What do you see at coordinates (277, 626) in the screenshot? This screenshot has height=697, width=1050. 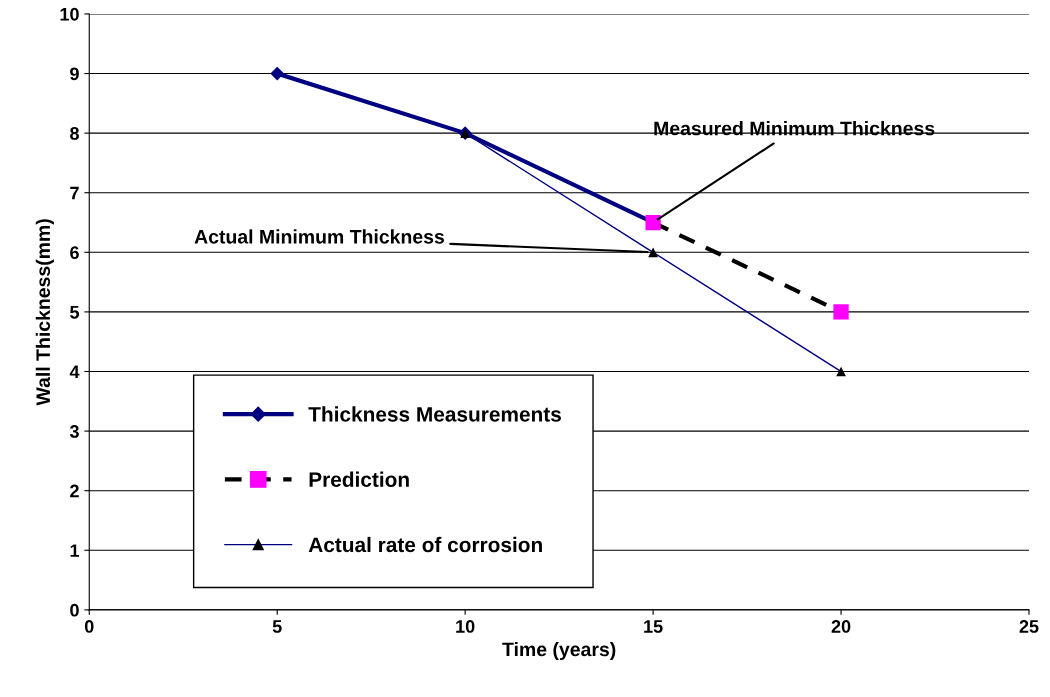 I see `x-tick-label: 5` at bounding box center [277, 626].